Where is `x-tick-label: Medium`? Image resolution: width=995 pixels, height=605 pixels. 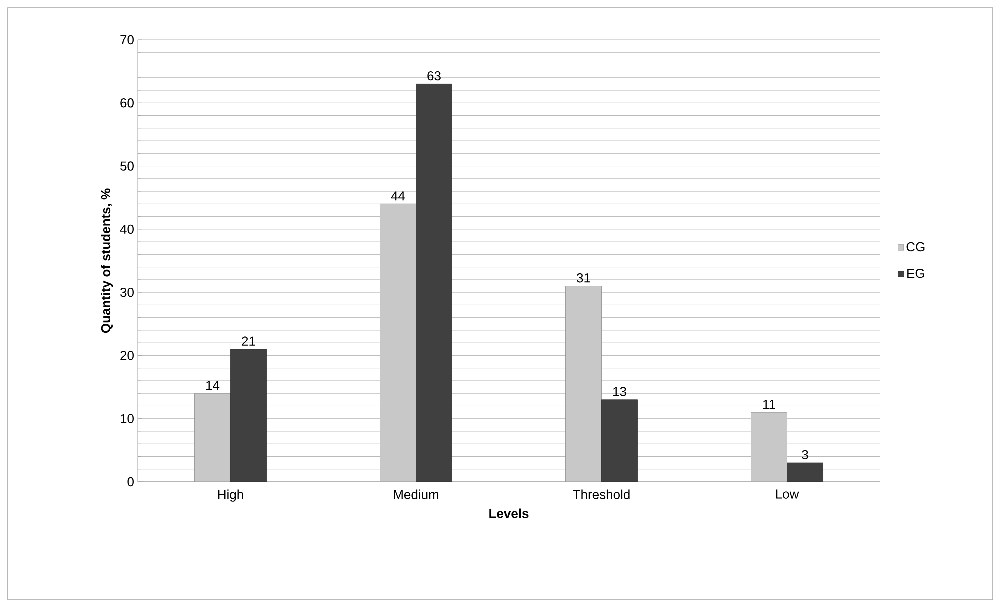 x-tick-label: Medium is located at coordinates (416, 495).